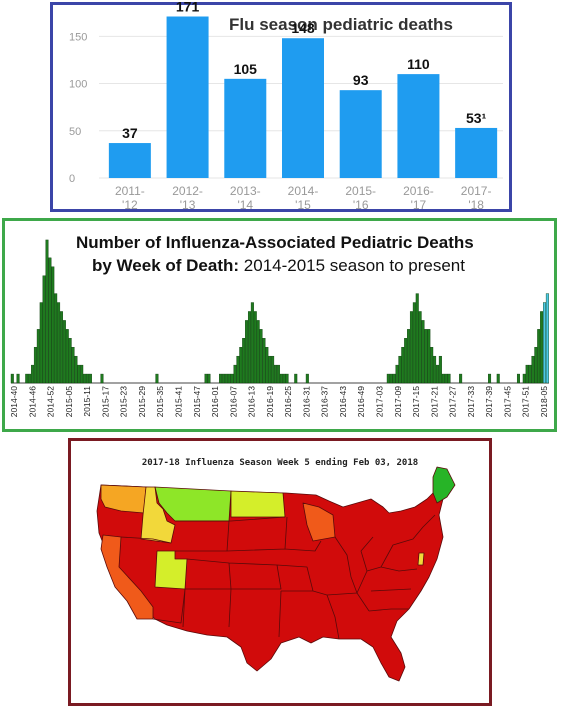 The image size is (563, 712). What do you see at coordinates (476, 191) in the screenshot?
I see `x-tick-label: 2017-` at bounding box center [476, 191].